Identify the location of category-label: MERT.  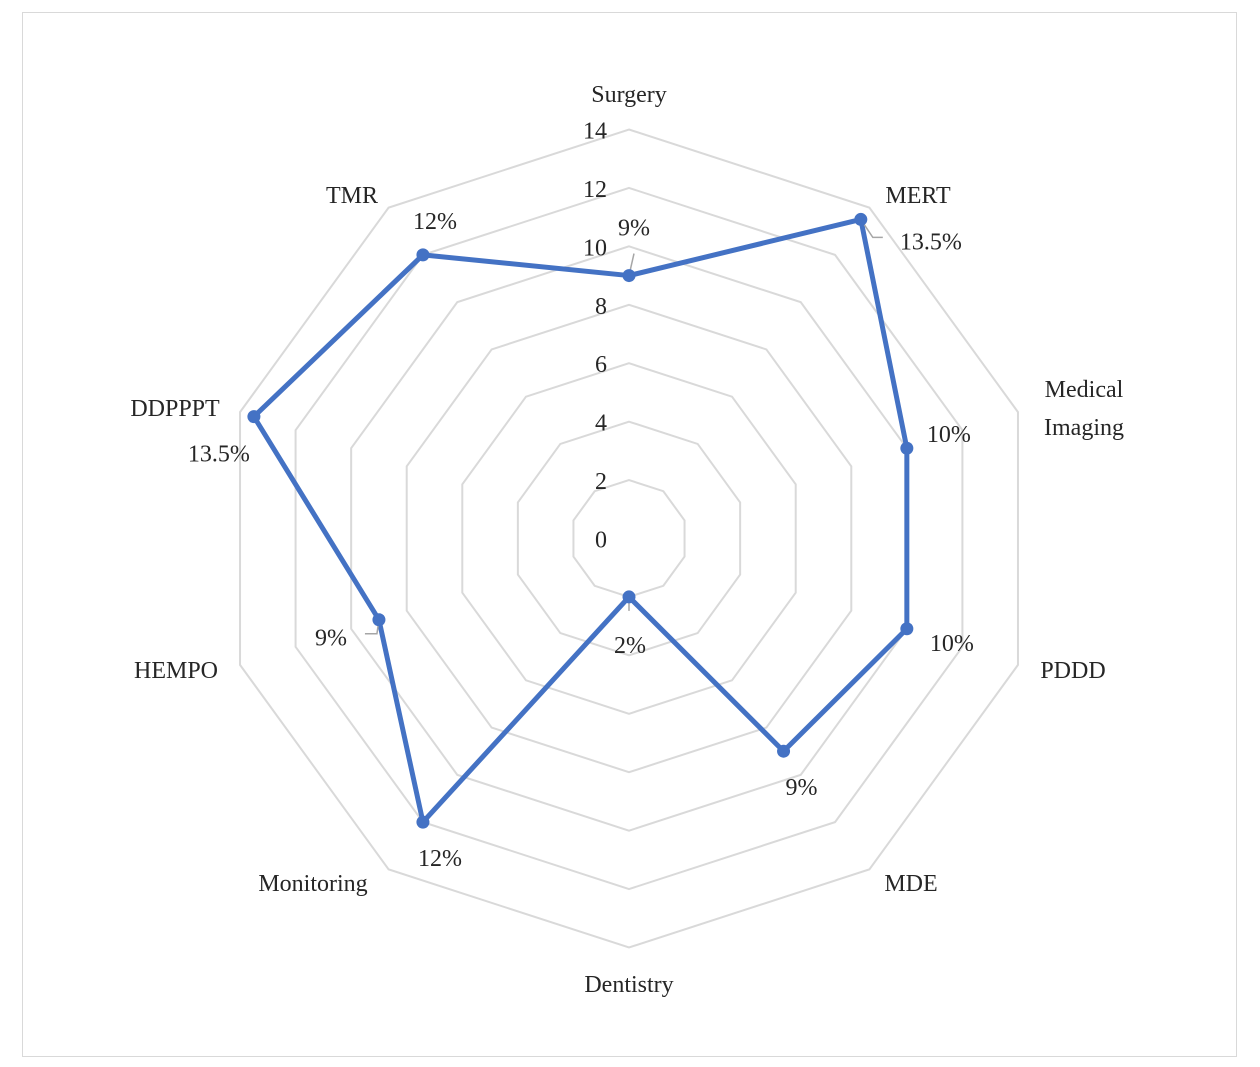
(918, 196).